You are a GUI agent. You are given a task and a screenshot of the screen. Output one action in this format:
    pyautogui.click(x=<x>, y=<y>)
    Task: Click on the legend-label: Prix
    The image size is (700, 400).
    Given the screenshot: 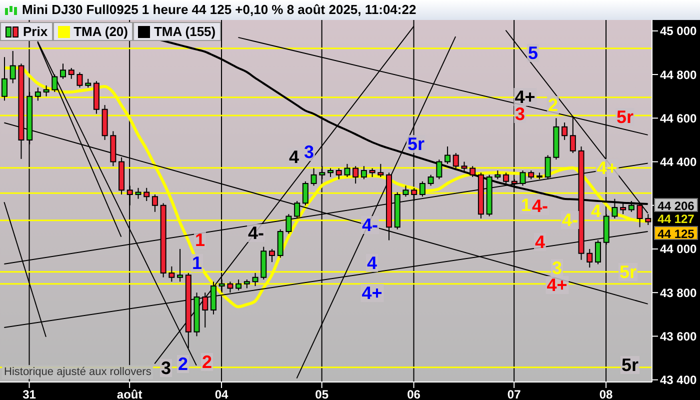 What is the action you would take?
    pyautogui.click(x=26, y=31)
    